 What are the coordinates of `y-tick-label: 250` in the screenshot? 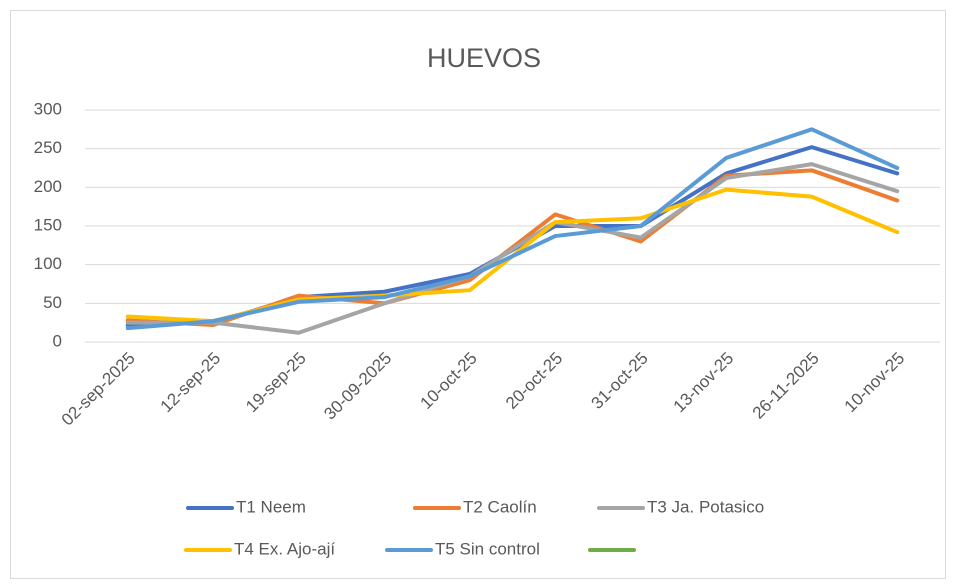 It's located at (48, 147).